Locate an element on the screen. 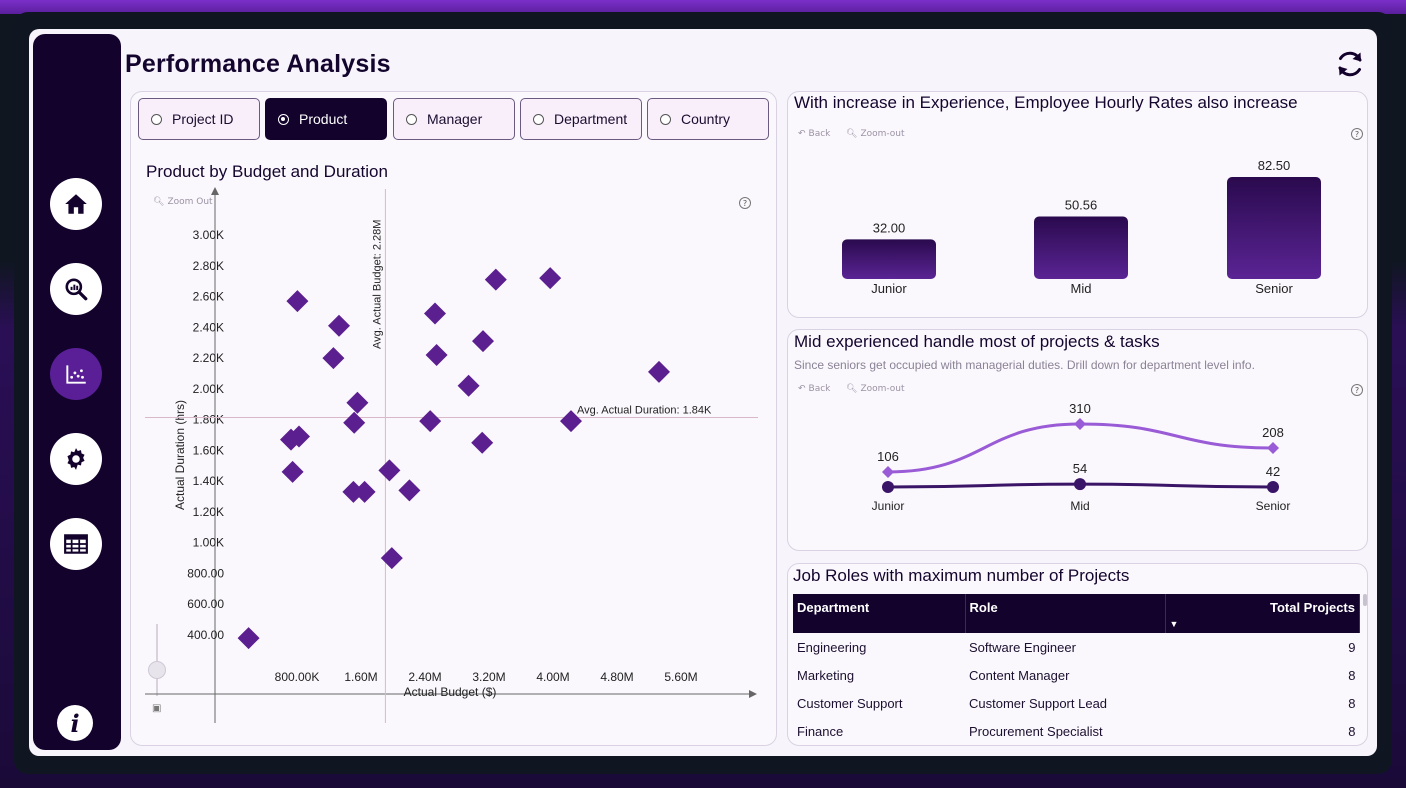  cell-department: Finance is located at coordinates (820, 731).